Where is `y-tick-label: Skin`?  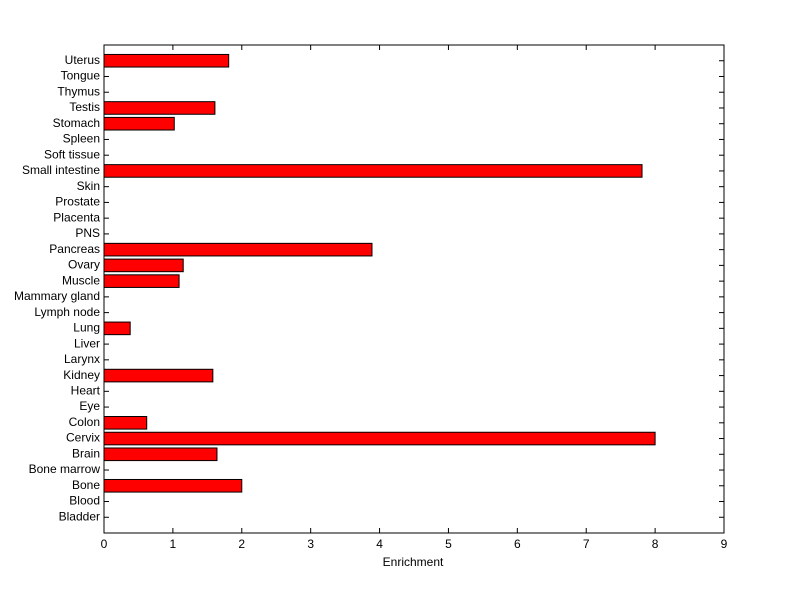
y-tick-label: Skin is located at coordinates (88, 186).